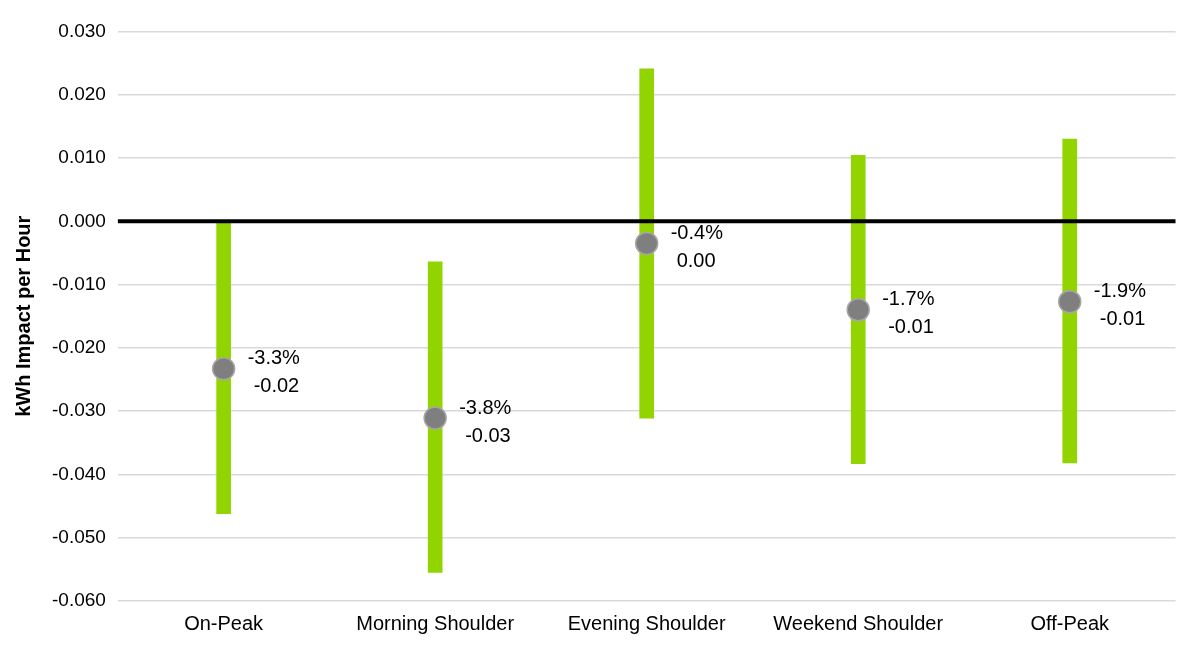 The width and height of the screenshot is (1196, 647). Describe the element at coordinates (79, 410) in the screenshot. I see `y-tick-label: -0.030` at that location.